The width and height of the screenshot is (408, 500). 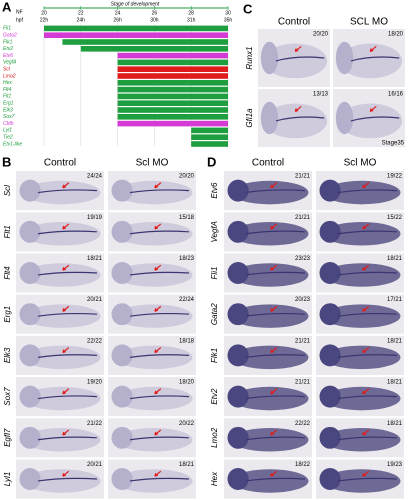 I want to click on x-tick-label: 22, so click(x=81, y=13).